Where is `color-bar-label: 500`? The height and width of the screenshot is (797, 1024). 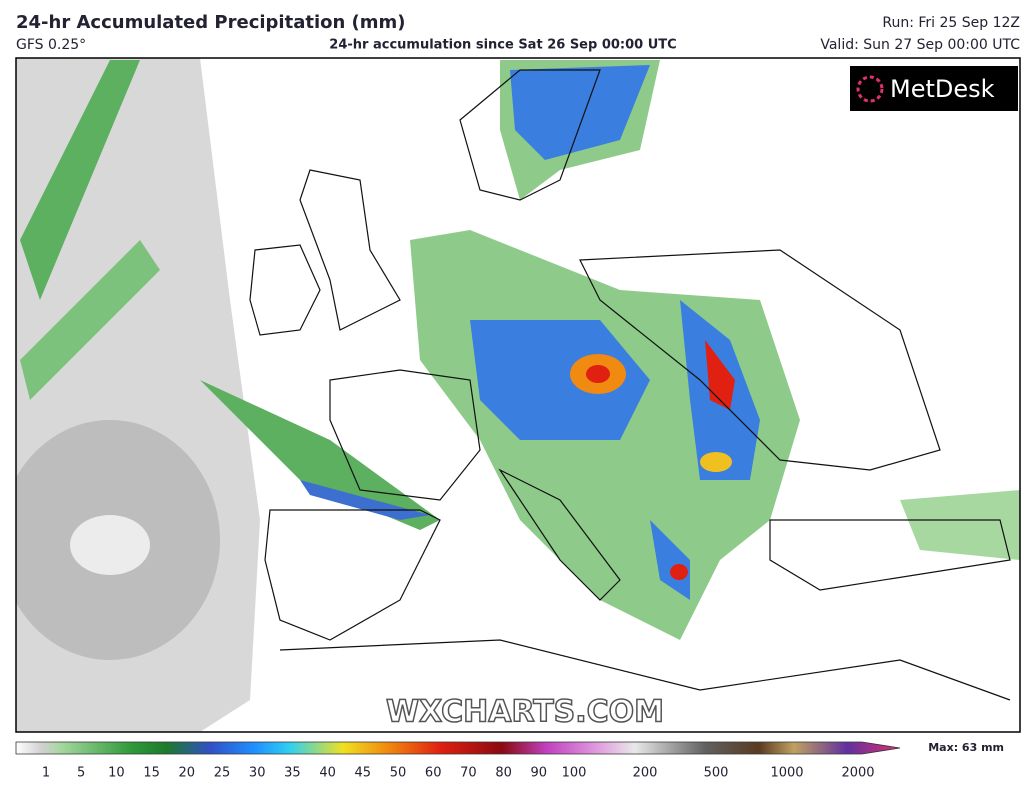 color-bar-label: 500 is located at coordinates (716, 773).